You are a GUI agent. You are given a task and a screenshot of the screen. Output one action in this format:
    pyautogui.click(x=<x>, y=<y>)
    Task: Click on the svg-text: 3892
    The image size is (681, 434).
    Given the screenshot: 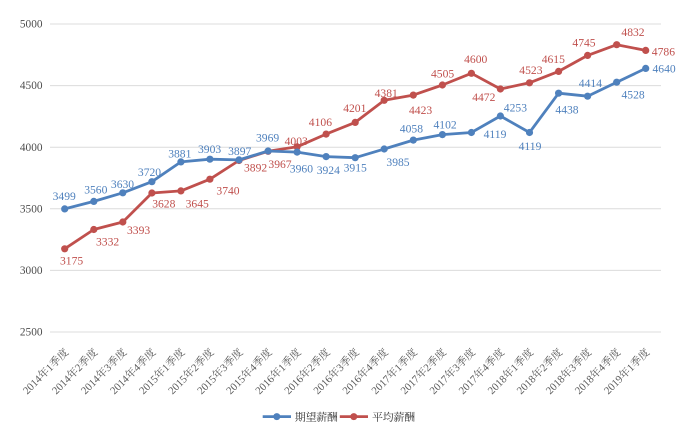 What is the action you would take?
    pyautogui.click(x=255, y=168)
    